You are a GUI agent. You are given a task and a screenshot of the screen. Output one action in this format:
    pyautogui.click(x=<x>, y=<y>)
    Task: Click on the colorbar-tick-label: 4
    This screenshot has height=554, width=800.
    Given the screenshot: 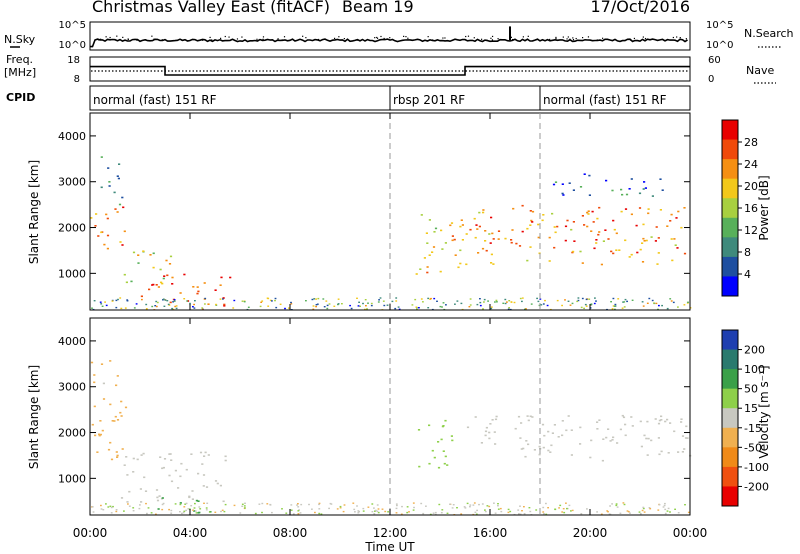 What is the action you would take?
    pyautogui.click(x=747, y=274)
    